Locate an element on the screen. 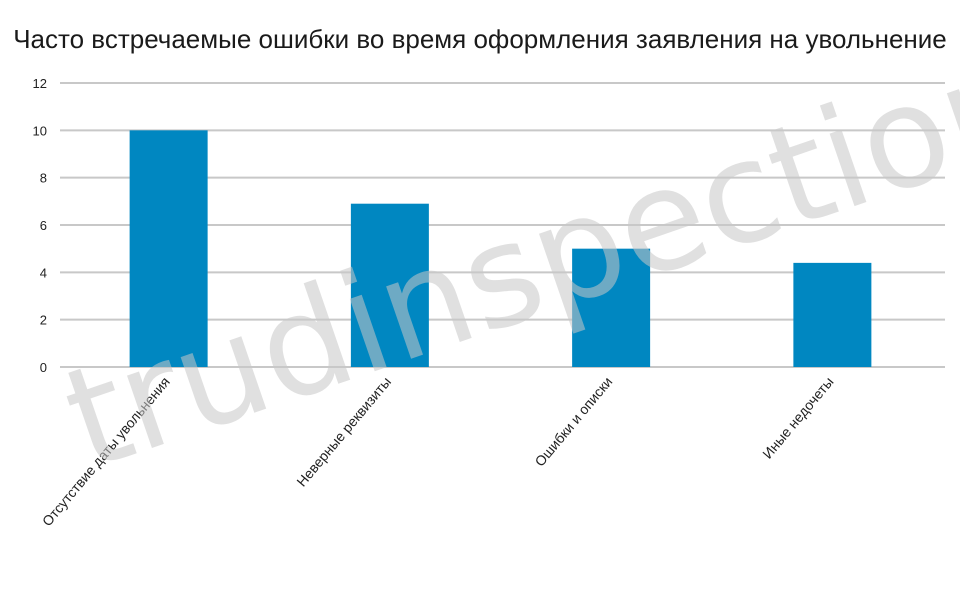 Image resolution: width=960 pixels, height=600 pixels. x-tick-label: Ошибки и описки is located at coordinates (573, 422).